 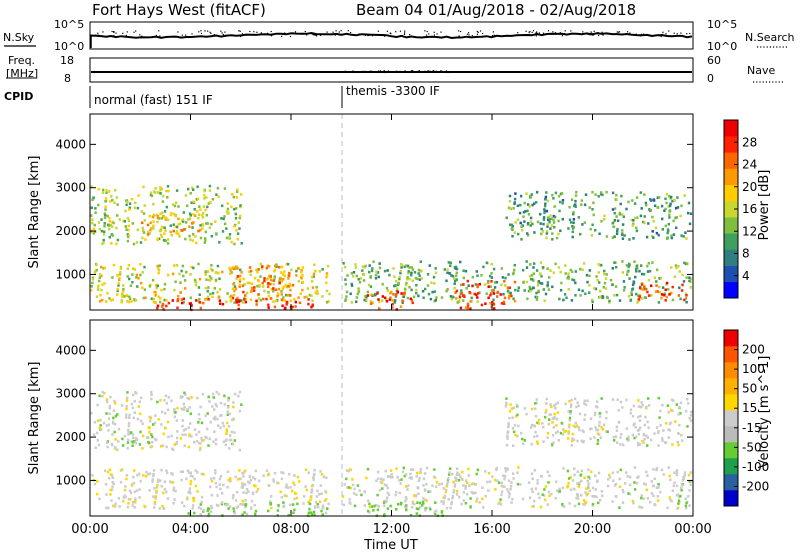 What do you see at coordinates (749, 408) in the screenshot?
I see `colorbar-tick: 15` at bounding box center [749, 408].